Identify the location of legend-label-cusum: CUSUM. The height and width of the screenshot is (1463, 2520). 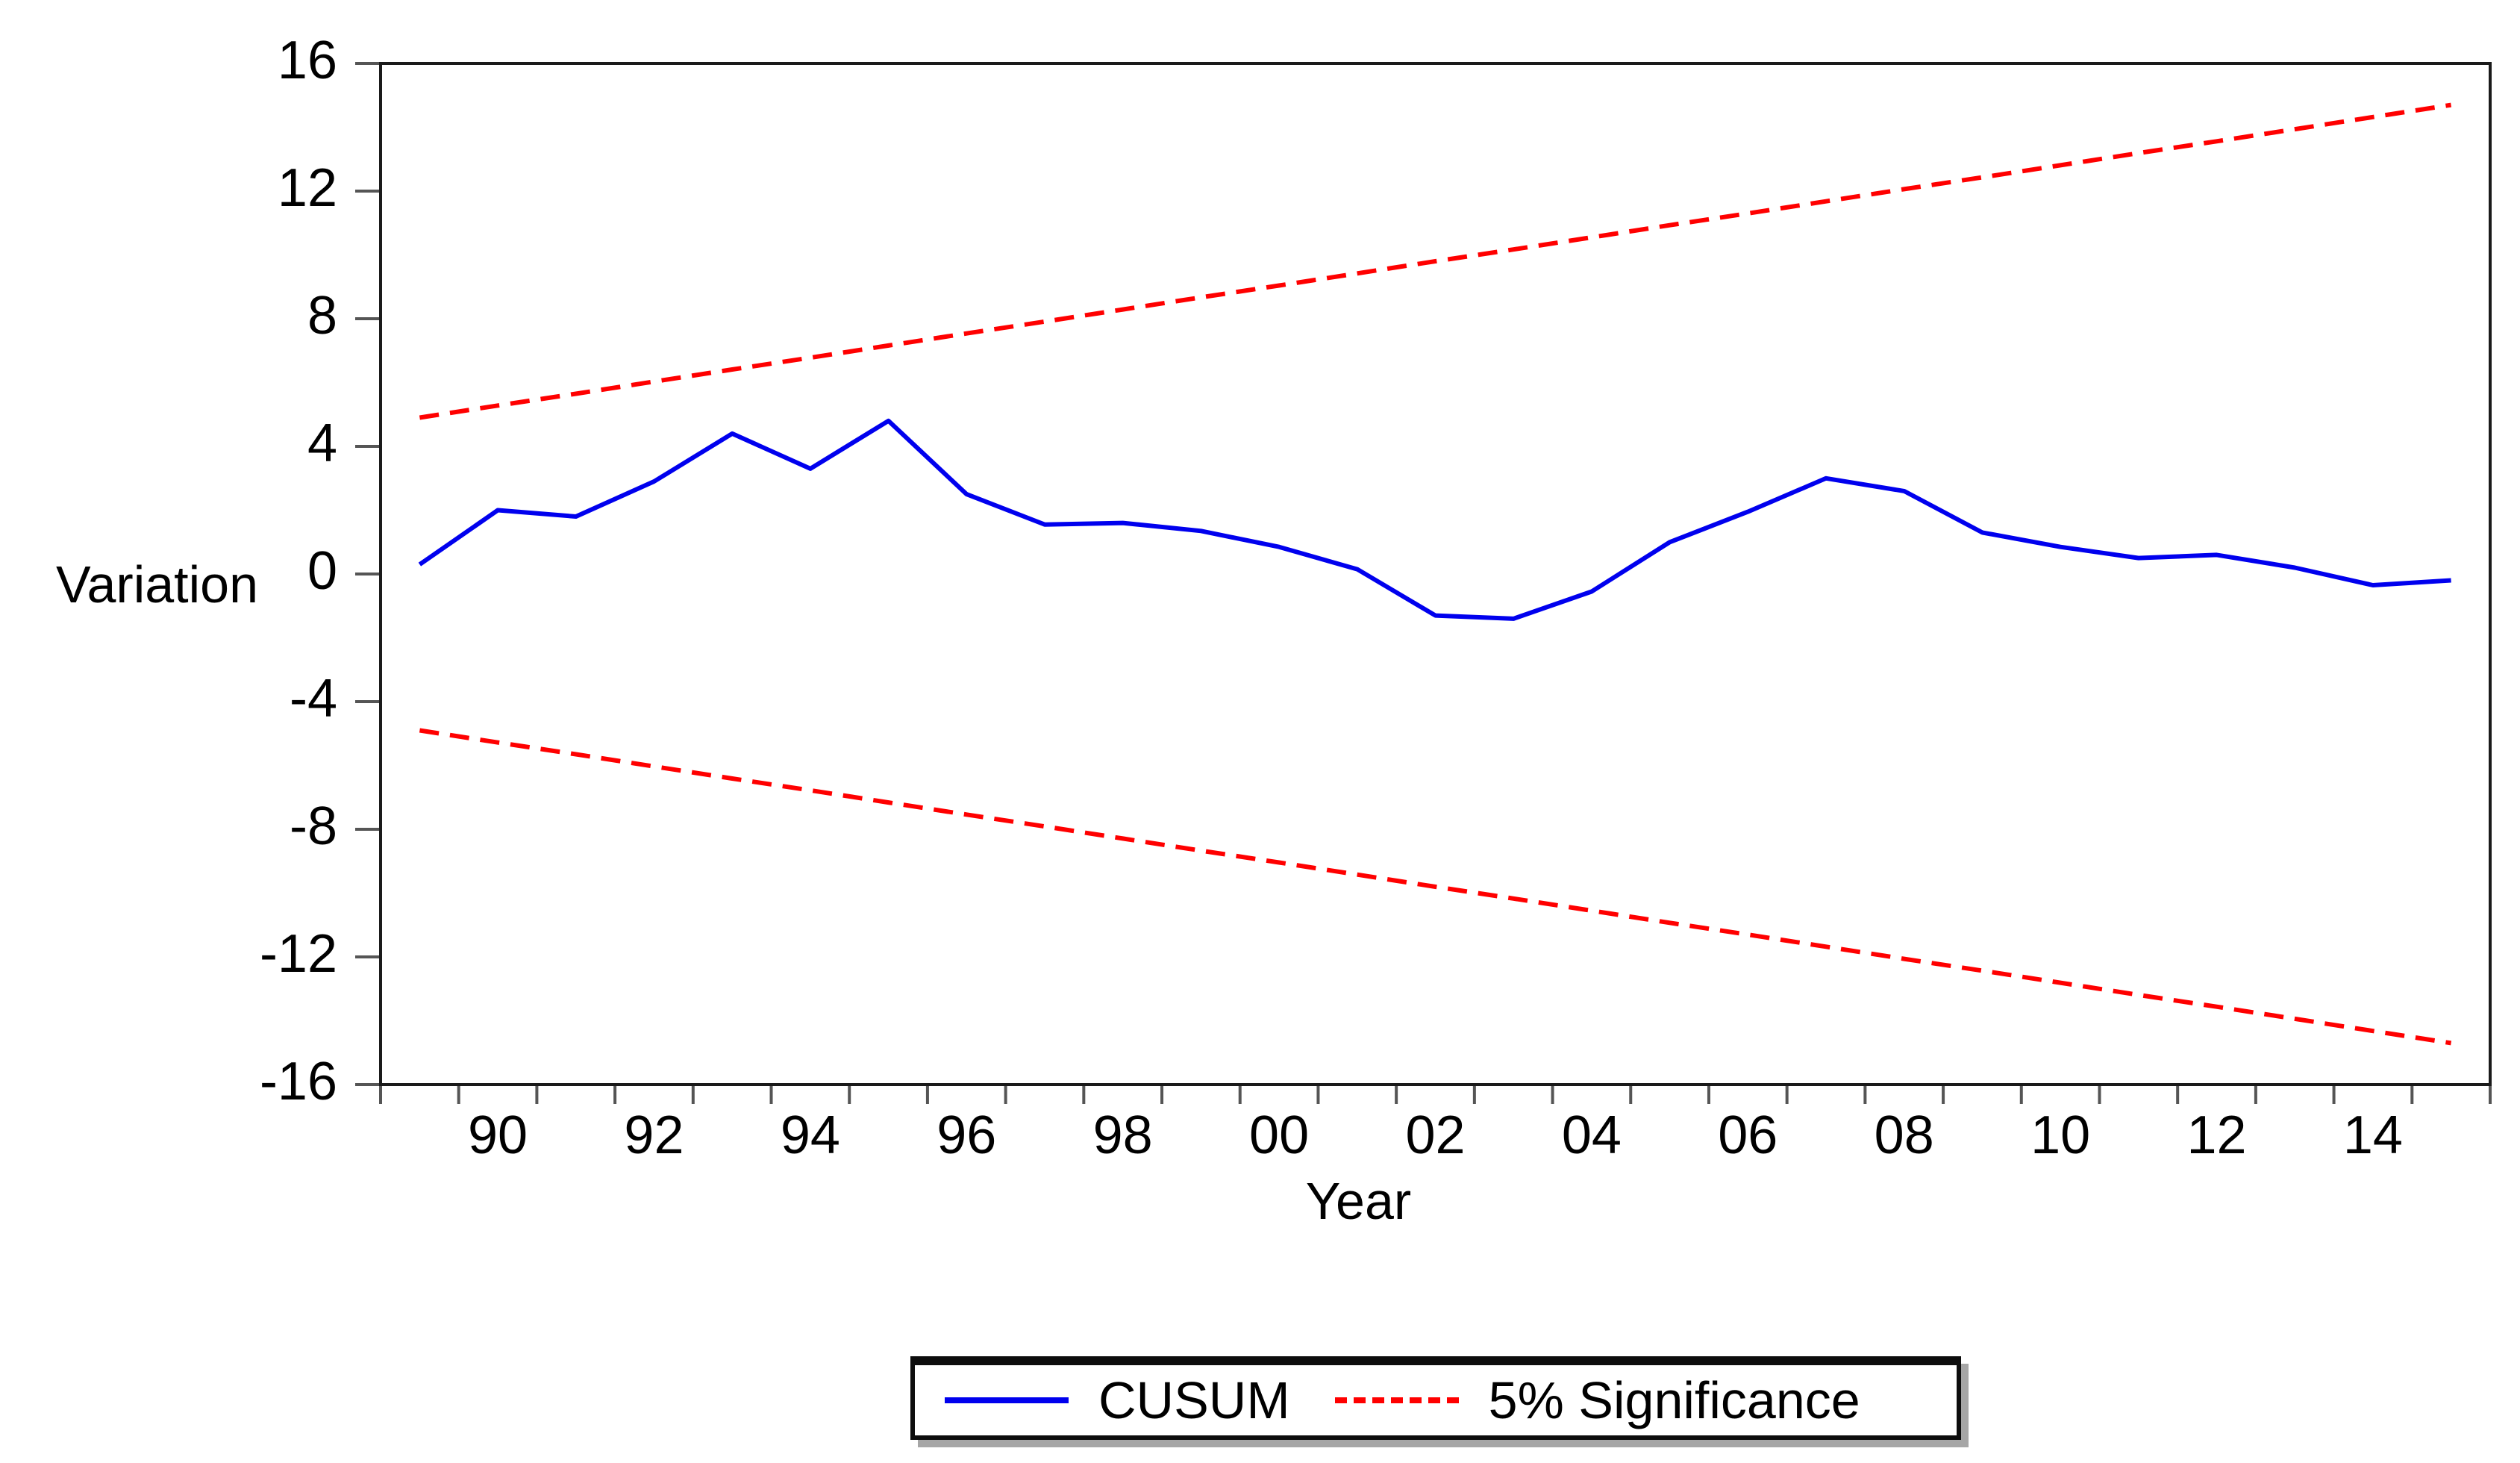
(1194, 1400).